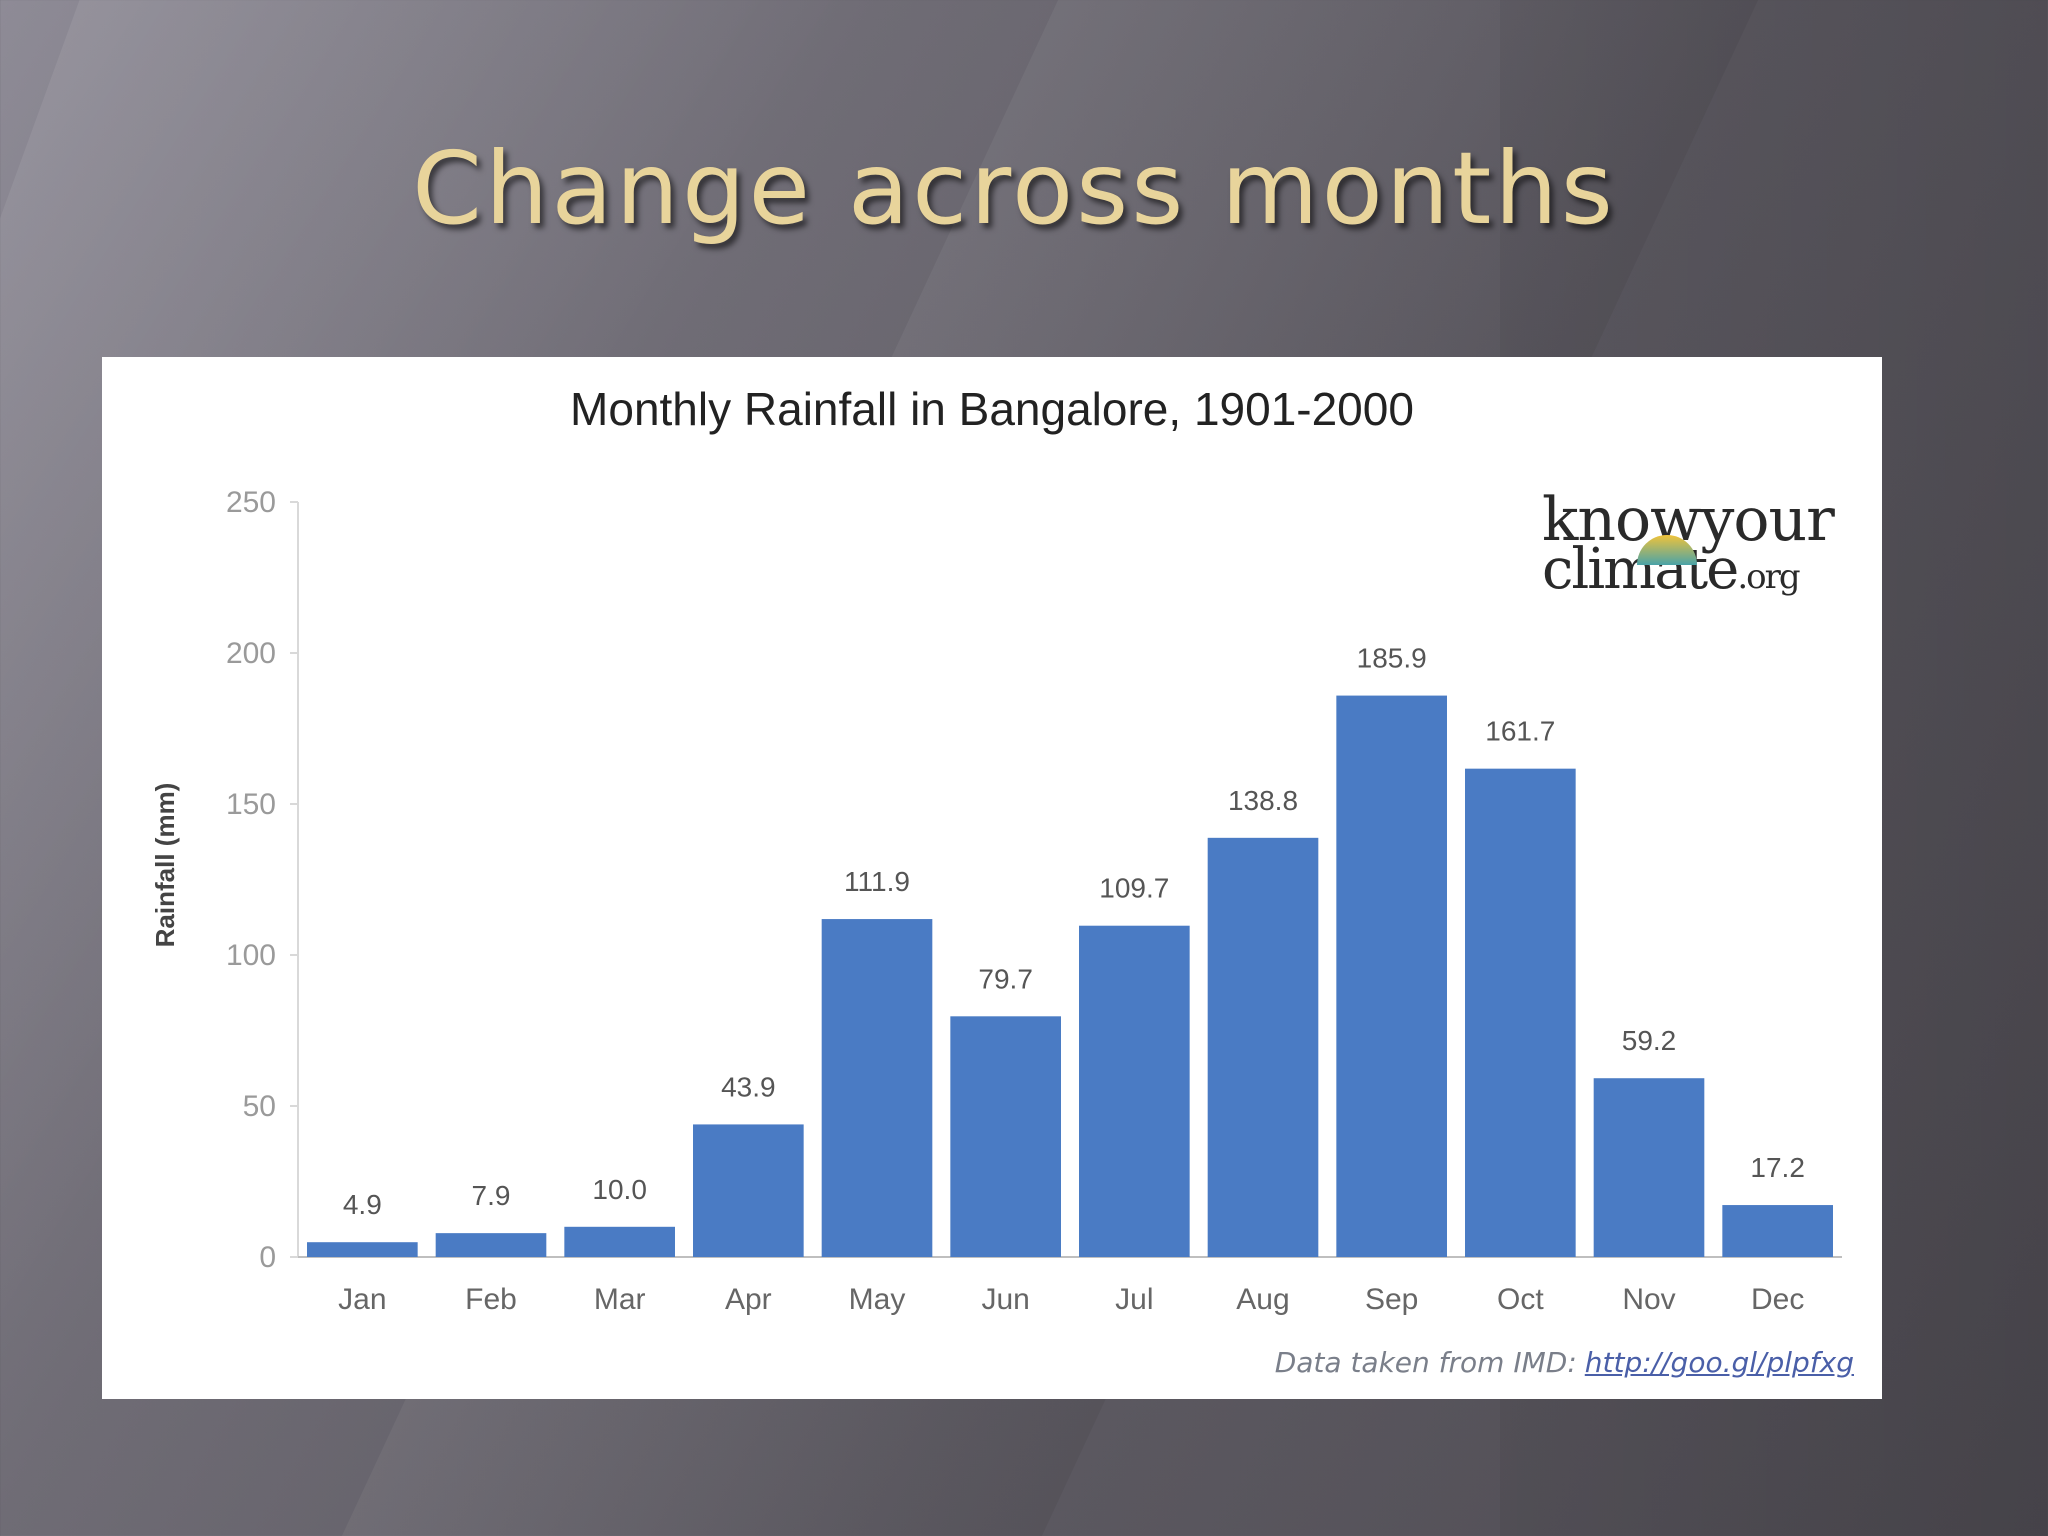 This screenshot has width=2048, height=1536. I want to click on y-axis-label: Rainfall (mm), so click(165, 865).